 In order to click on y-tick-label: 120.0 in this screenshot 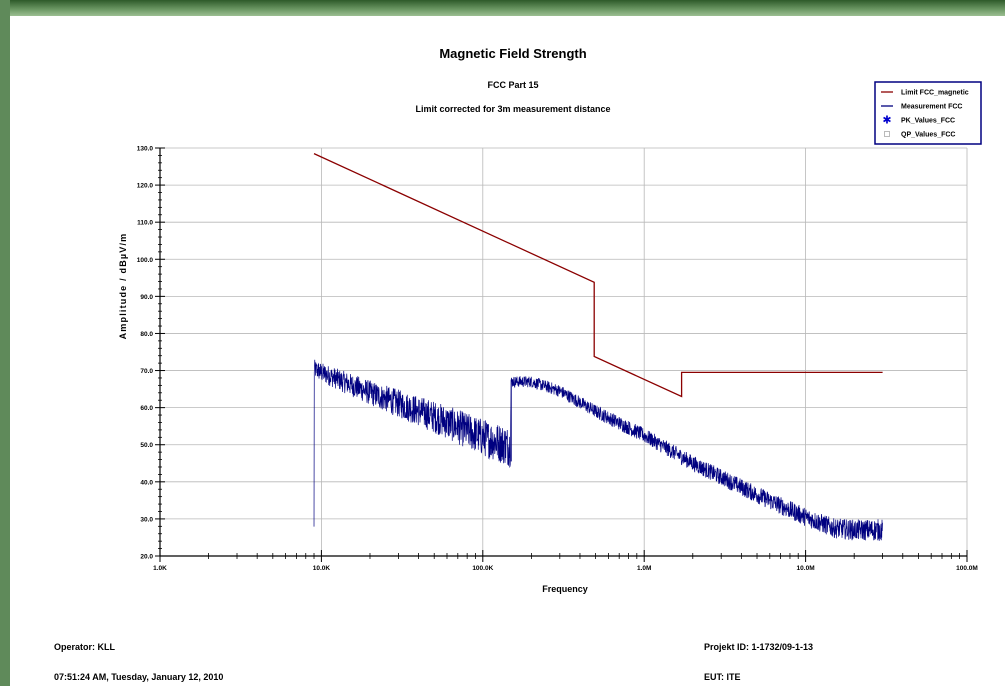, I will do `click(145, 186)`.